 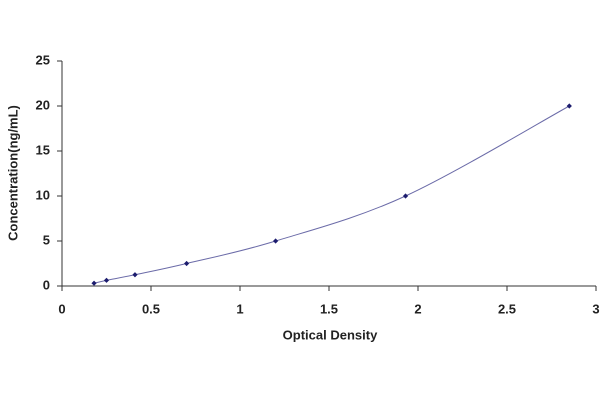 I want to click on y-tick-label: 25, so click(x=43, y=59).